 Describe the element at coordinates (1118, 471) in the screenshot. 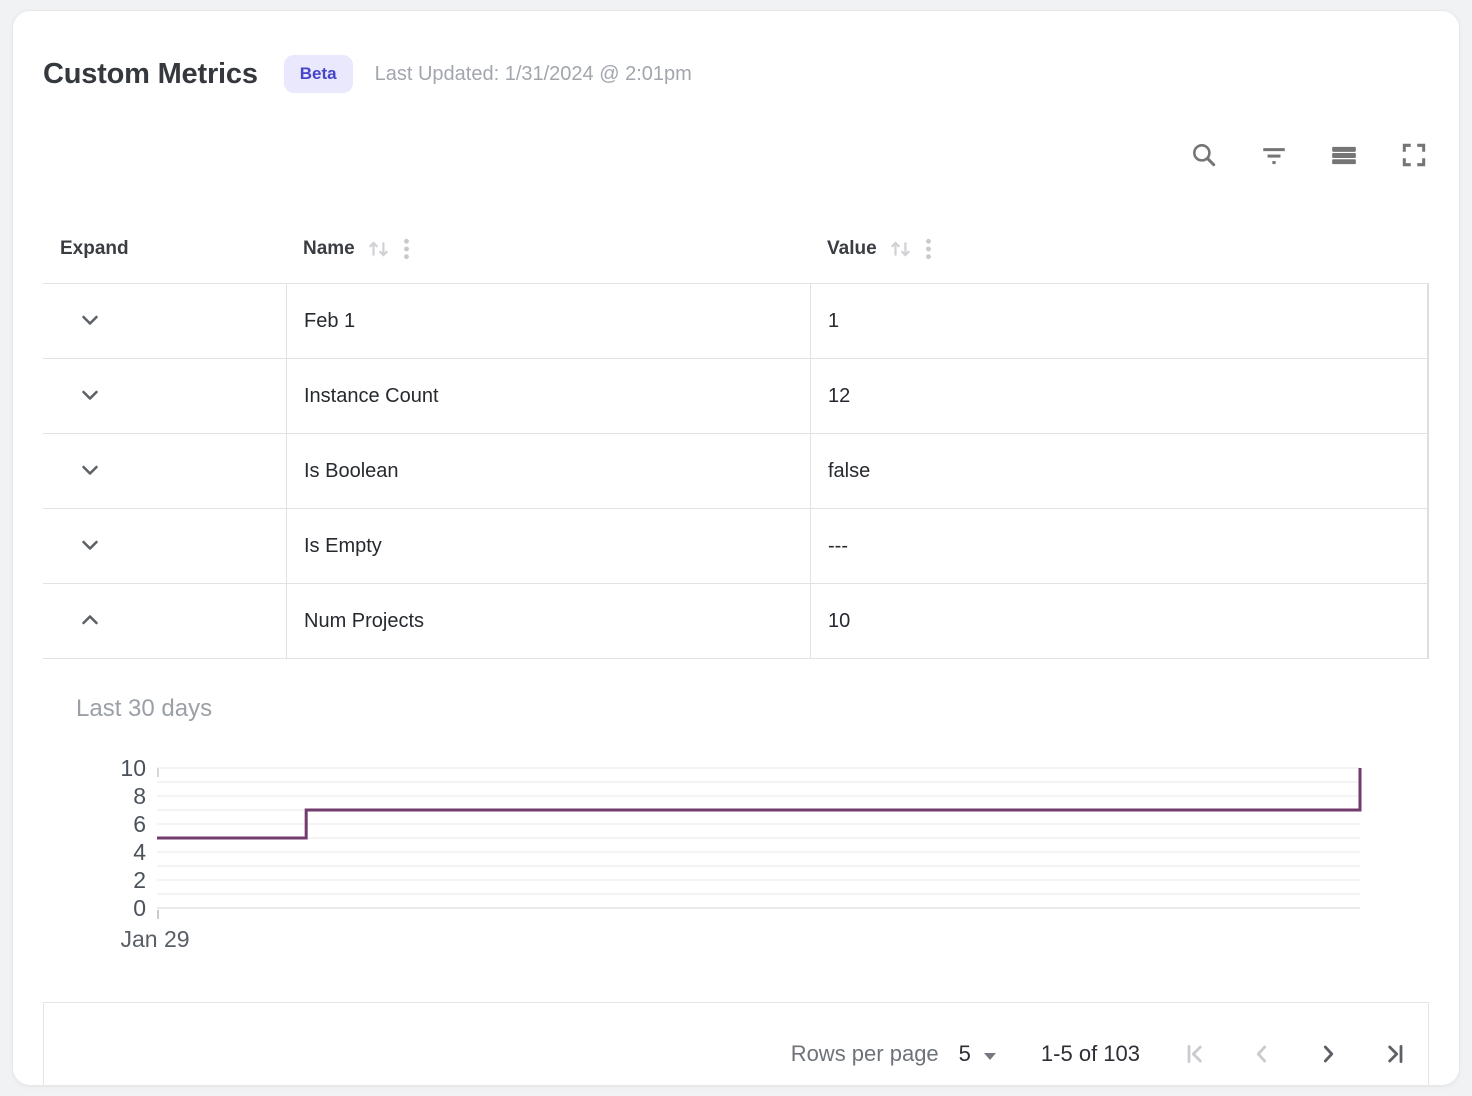

I see `cell-value: false` at that location.